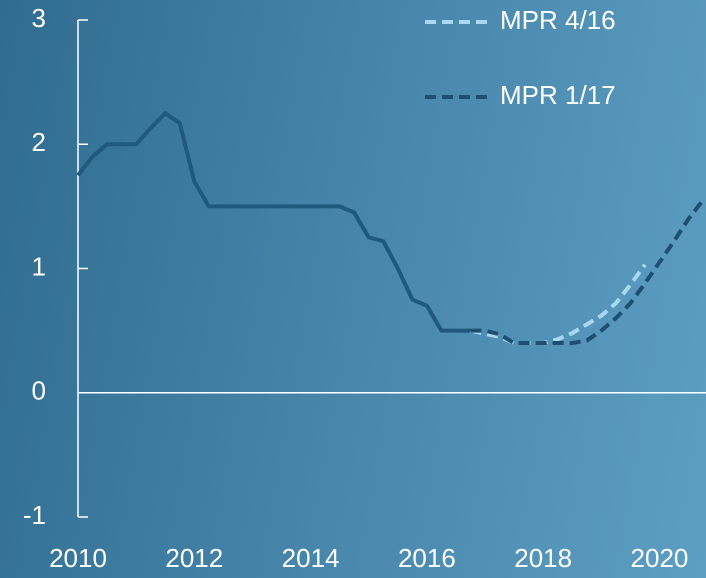 Image resolution: width=706 pixels, height=578 pixels. I want to click on y-tick-label: 1, so click(39, 266).